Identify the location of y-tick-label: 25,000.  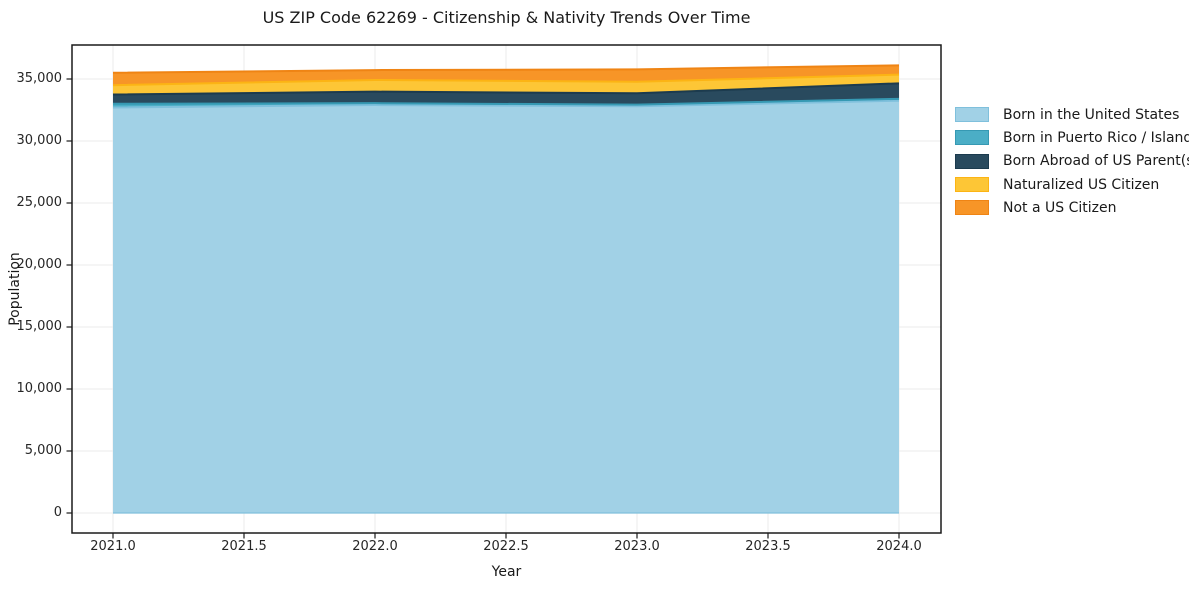
(39, 202).